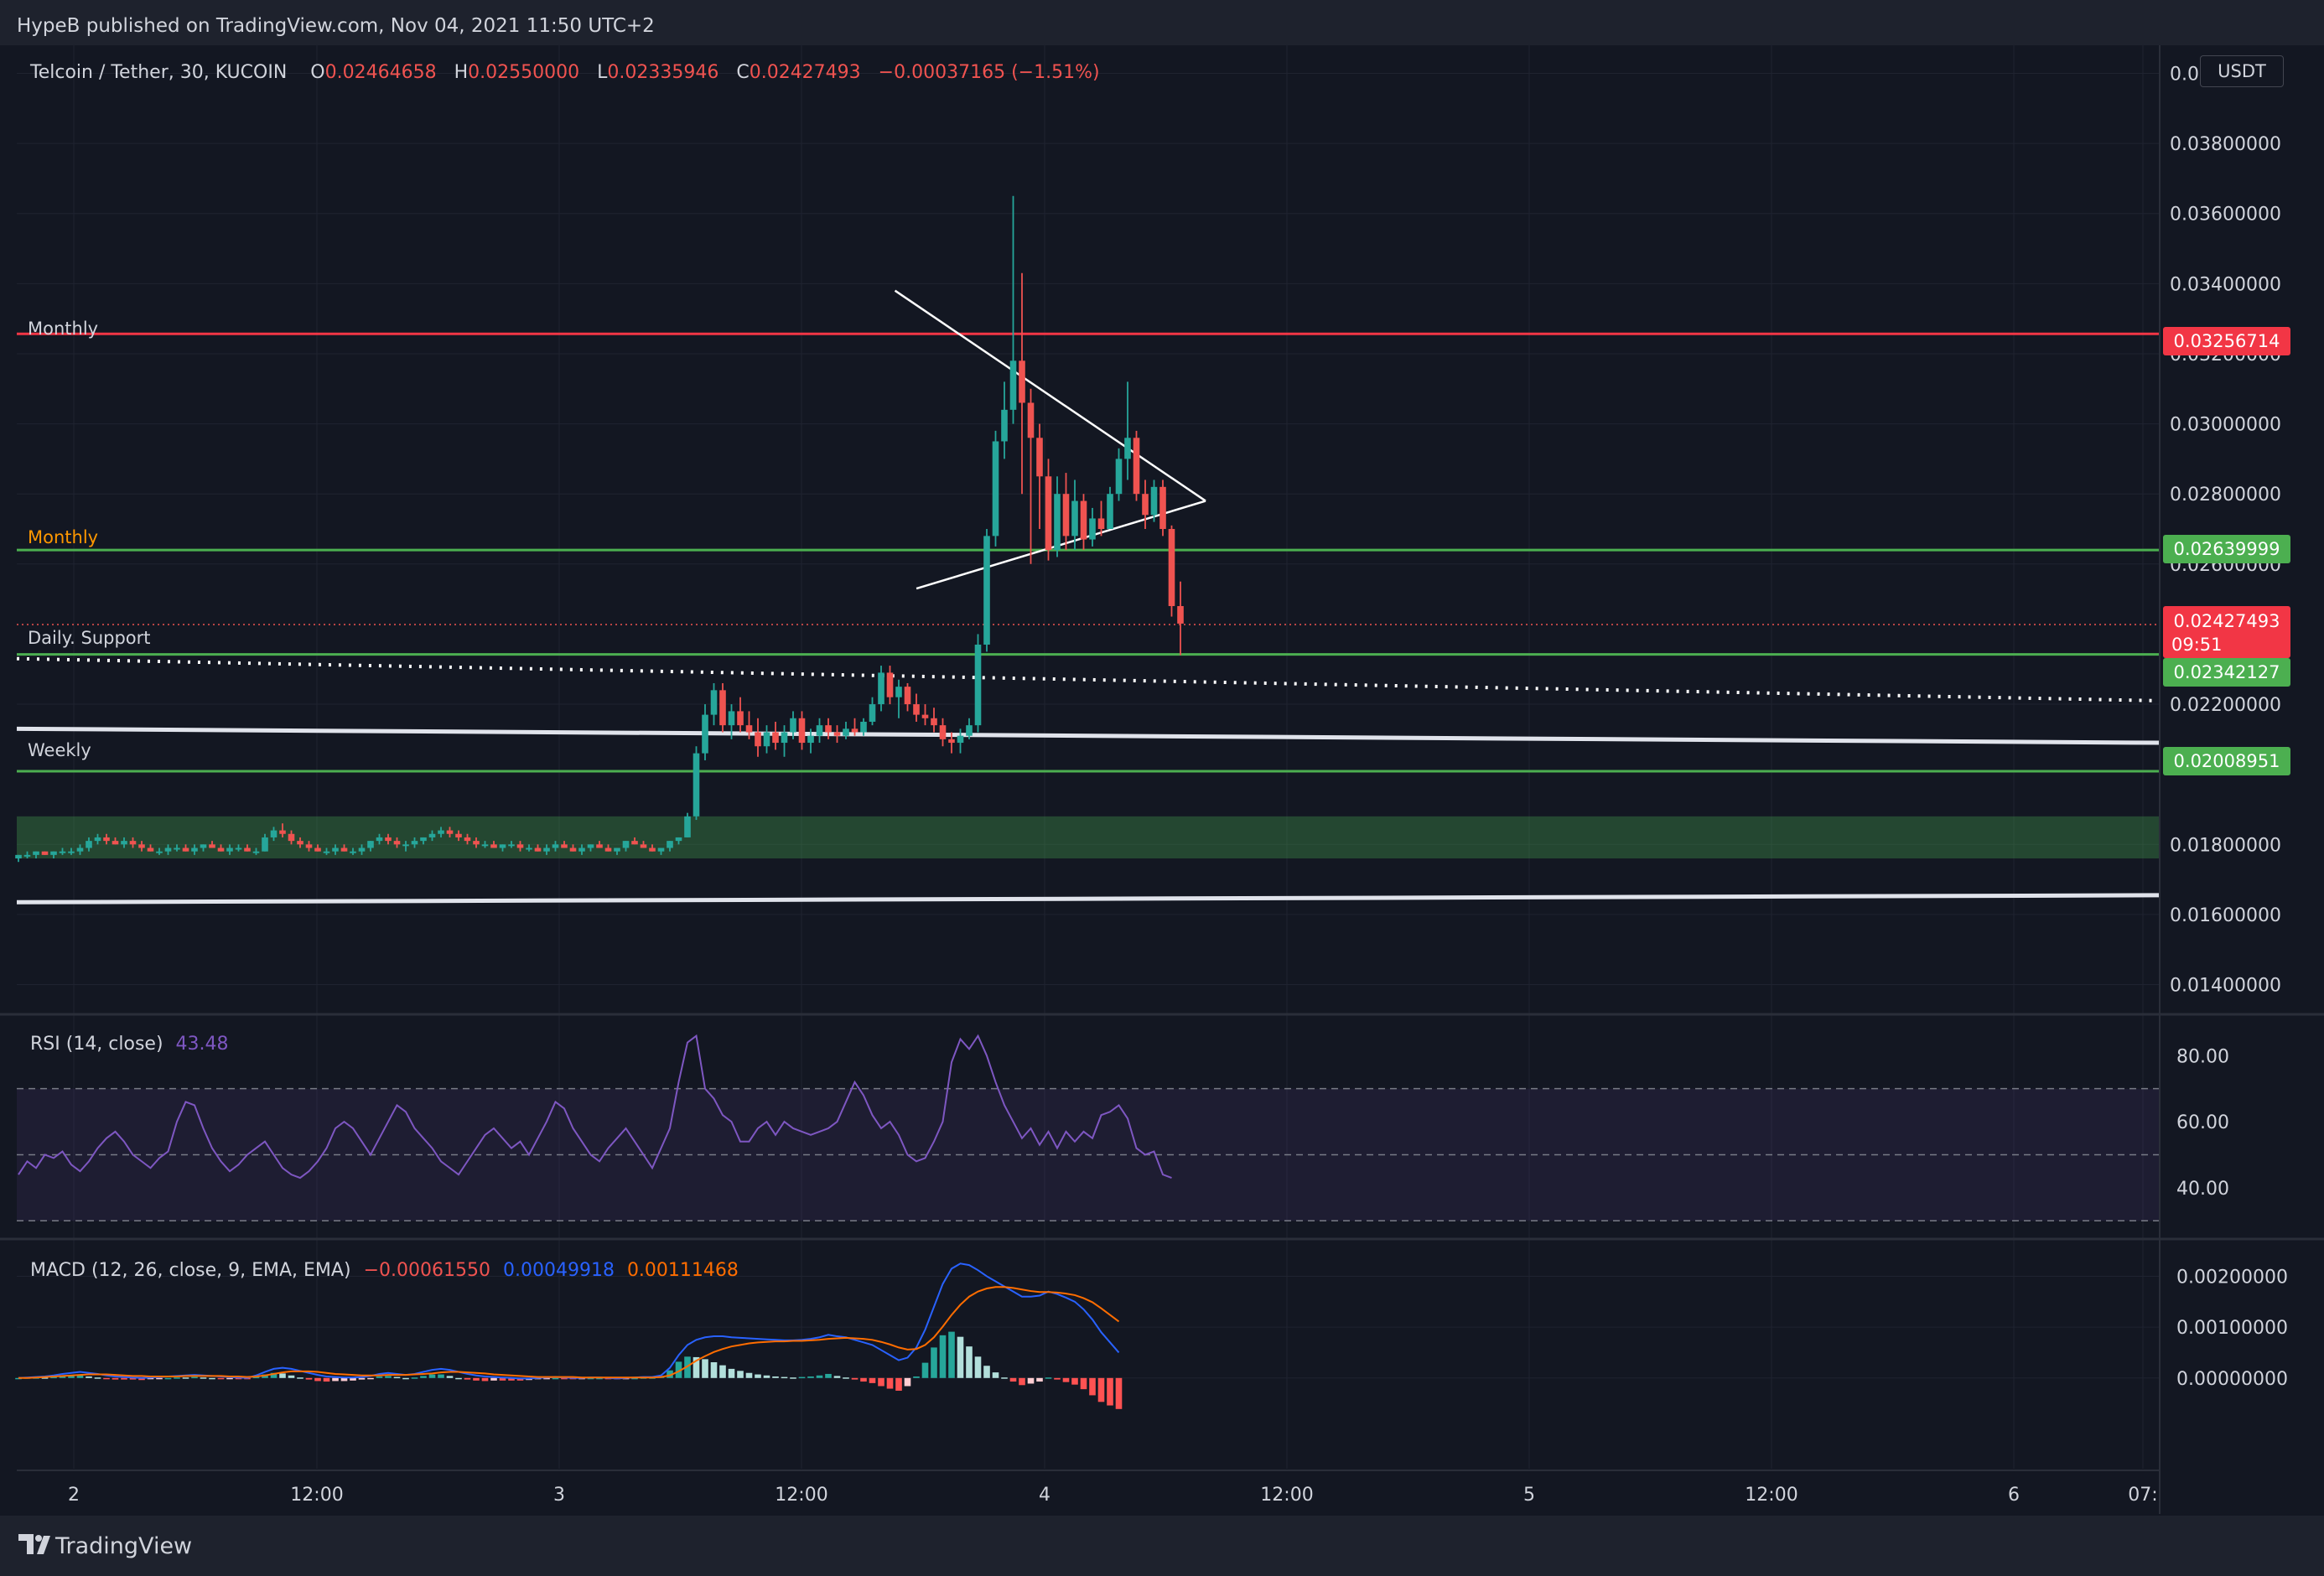 Image resolution: width=2324 pixels, height=1576 pixels. Describe the element at coordinates (33, 1544) in the screenshot. I see `tradingview-logo-icon` at that location.